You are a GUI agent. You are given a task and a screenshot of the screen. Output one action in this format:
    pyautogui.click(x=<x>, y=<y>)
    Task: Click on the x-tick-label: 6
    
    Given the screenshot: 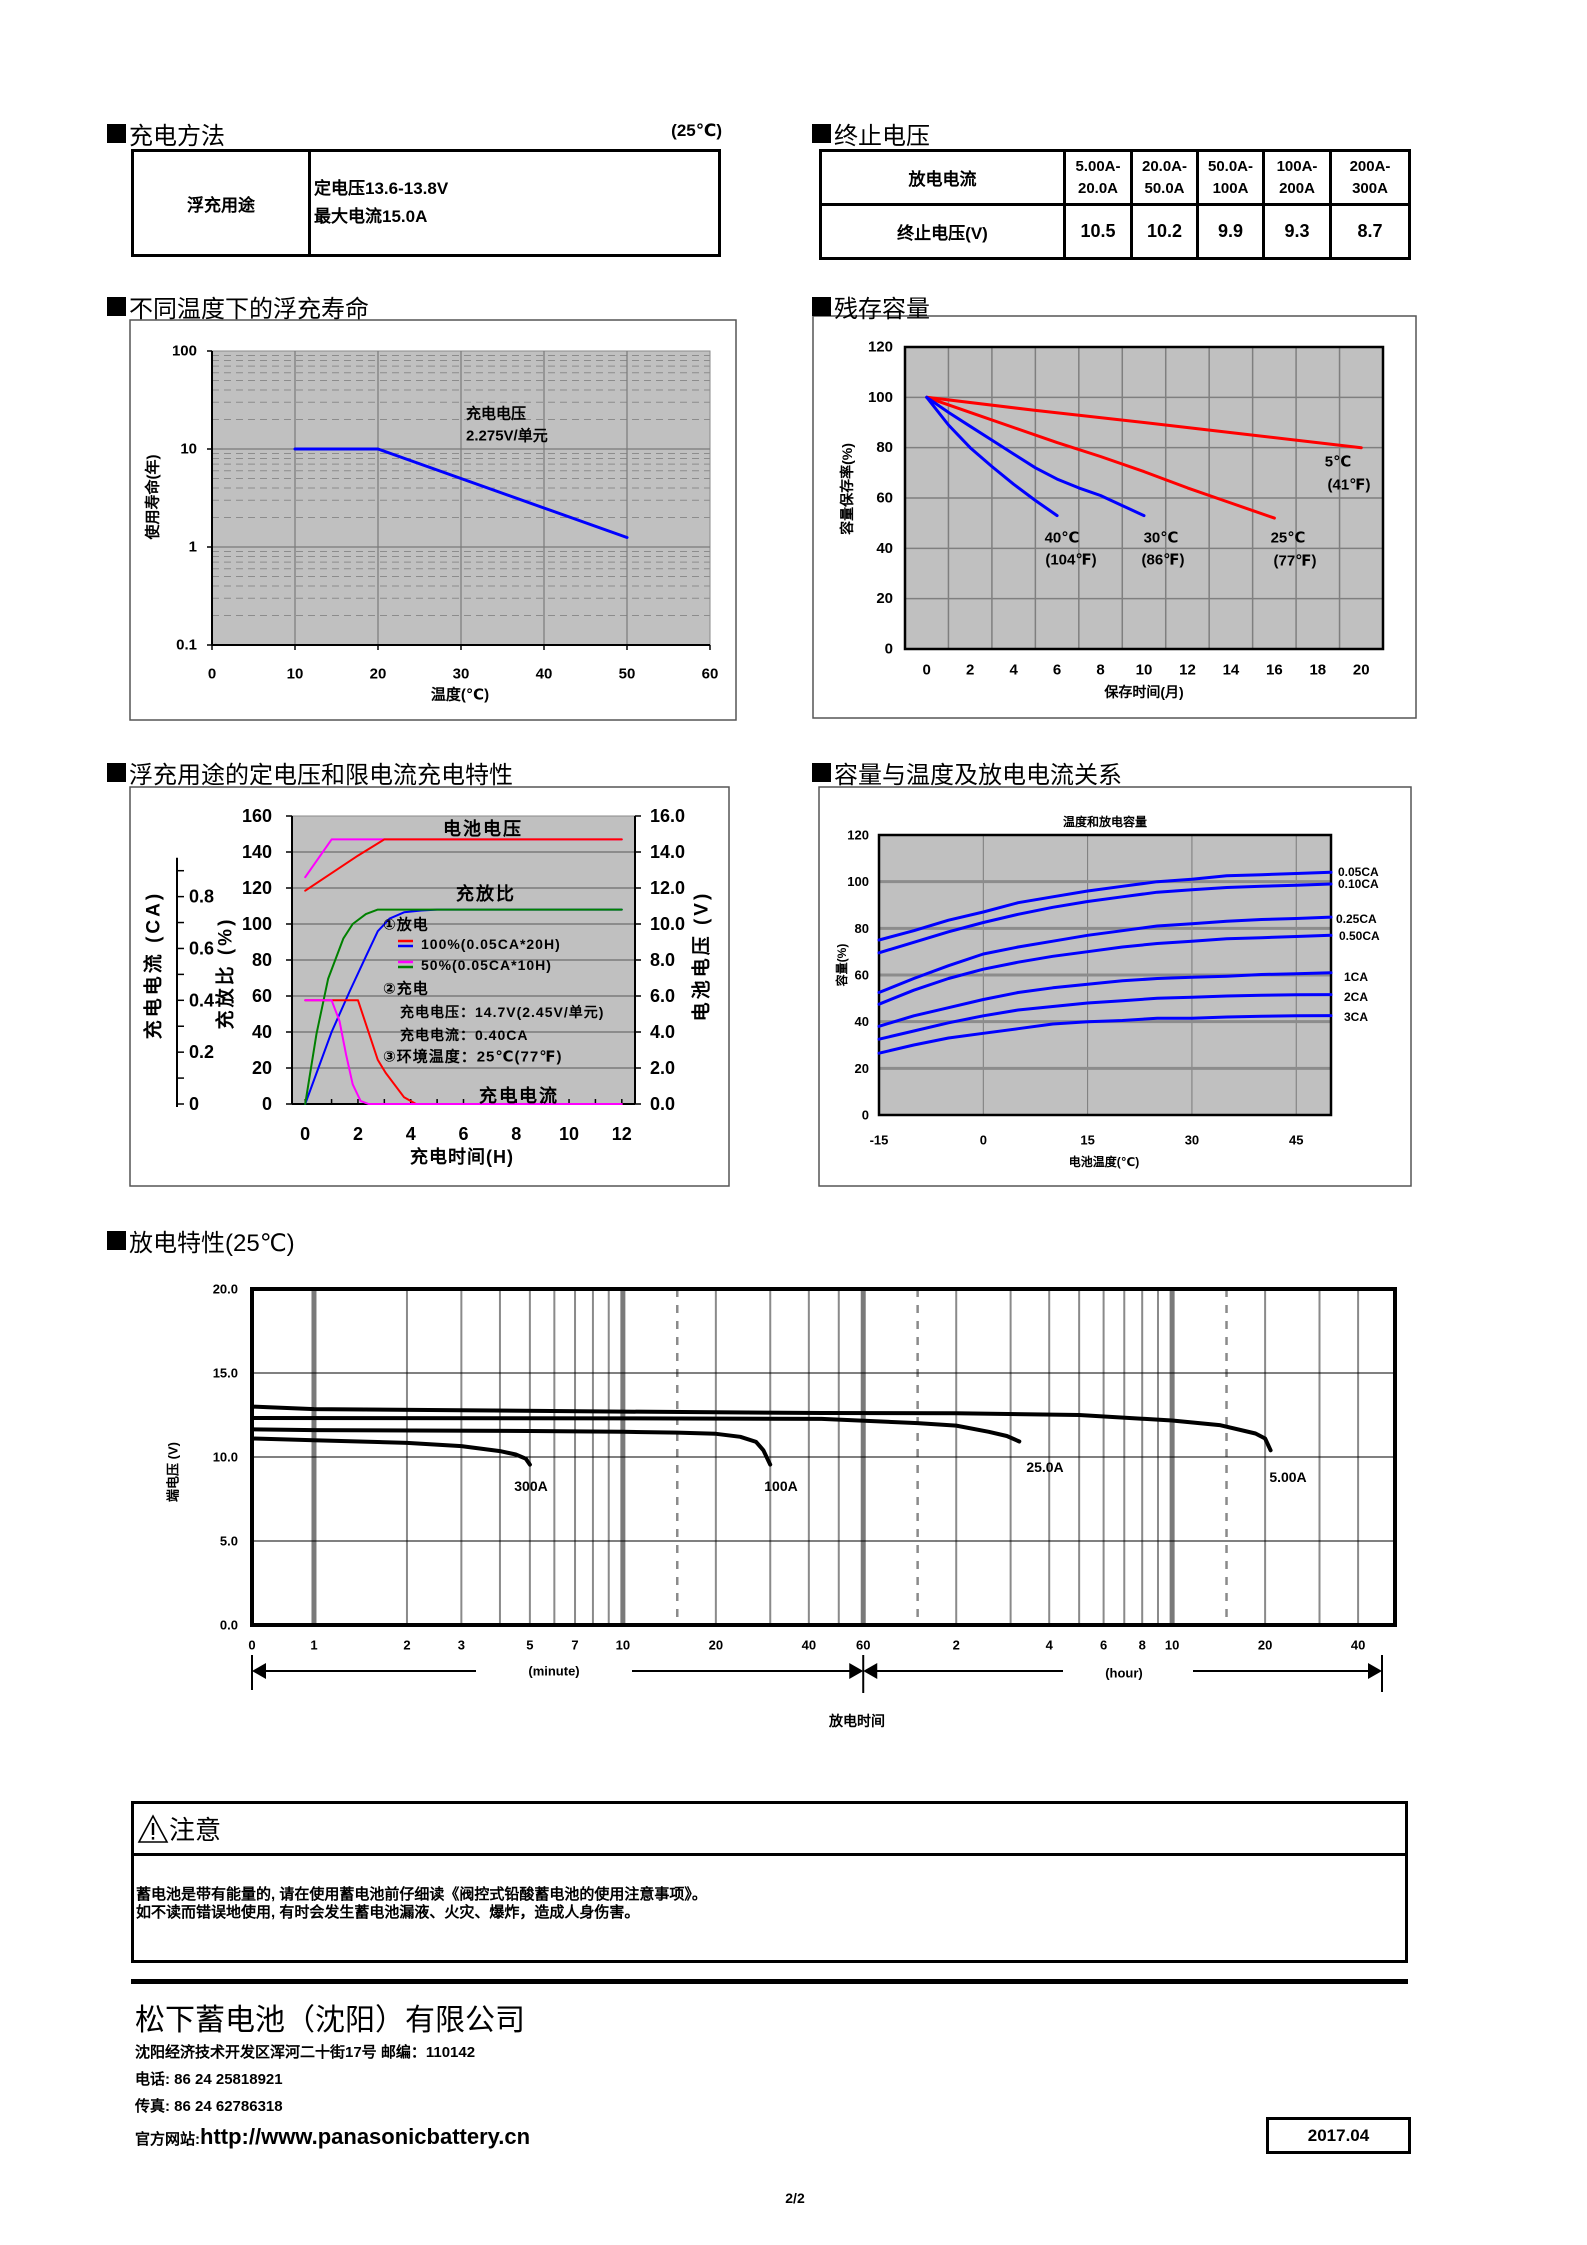 What is the action you would take?
    pyautogui.click(x=463, y=1134)
    